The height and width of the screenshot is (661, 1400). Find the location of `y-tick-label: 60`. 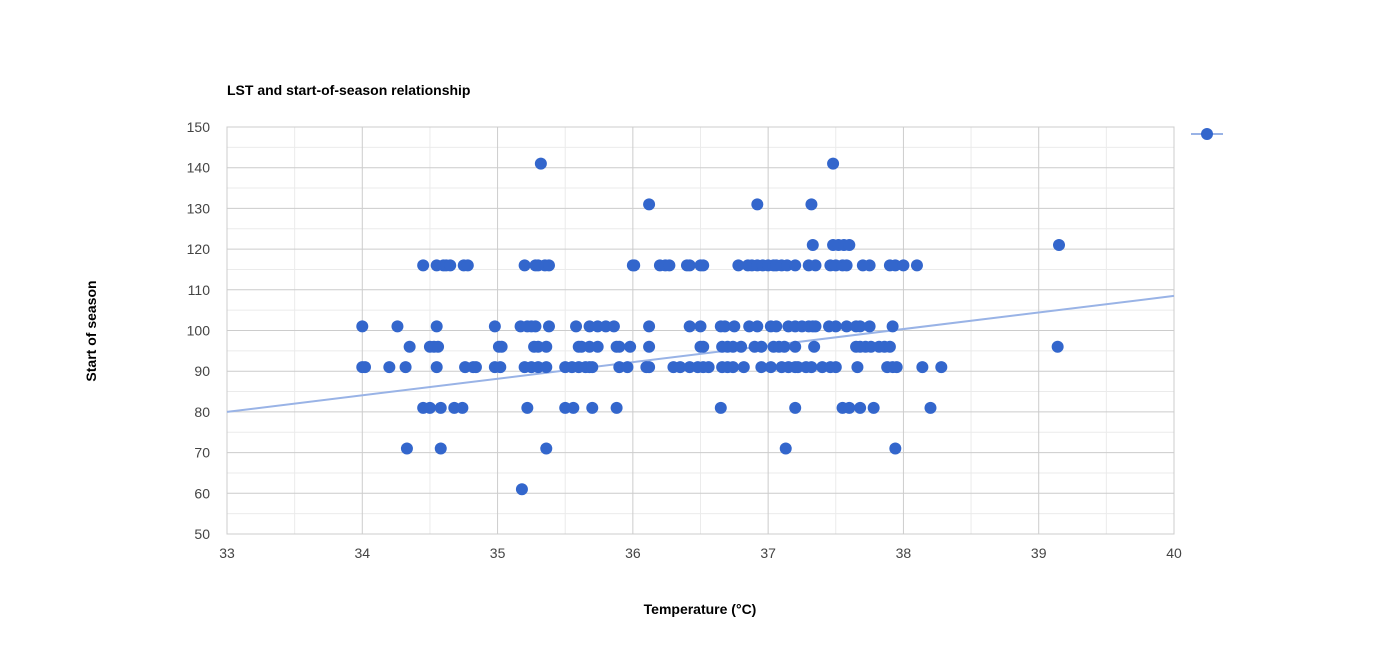

y-tick-label: 60 is located at coordinates (202, 493).